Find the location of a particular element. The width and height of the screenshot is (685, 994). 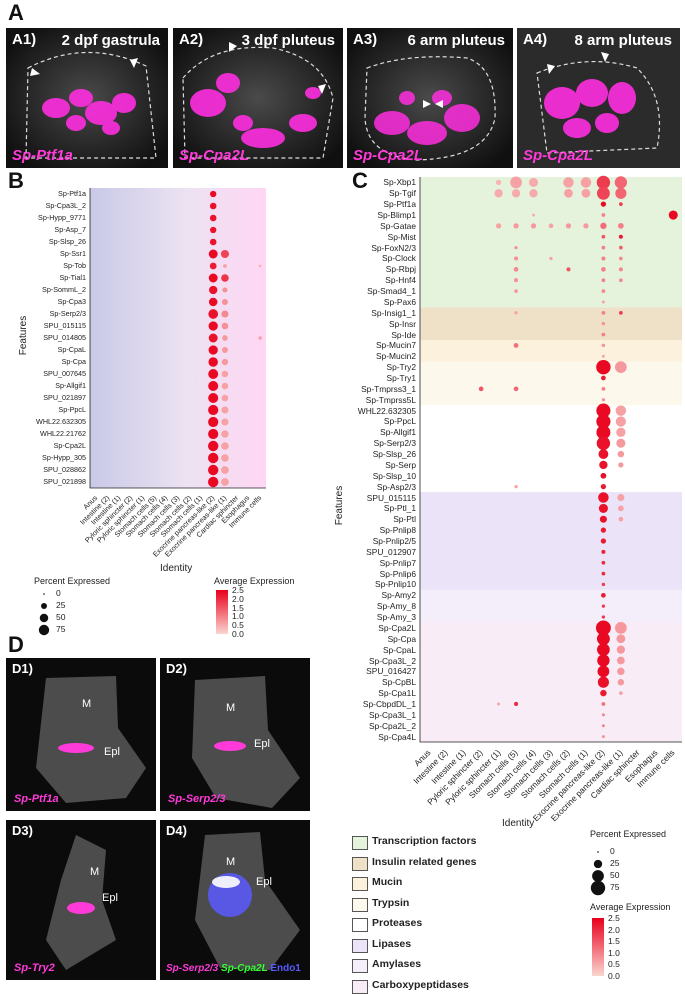

micrograph-d3-image is located at coordinates (81, 900).